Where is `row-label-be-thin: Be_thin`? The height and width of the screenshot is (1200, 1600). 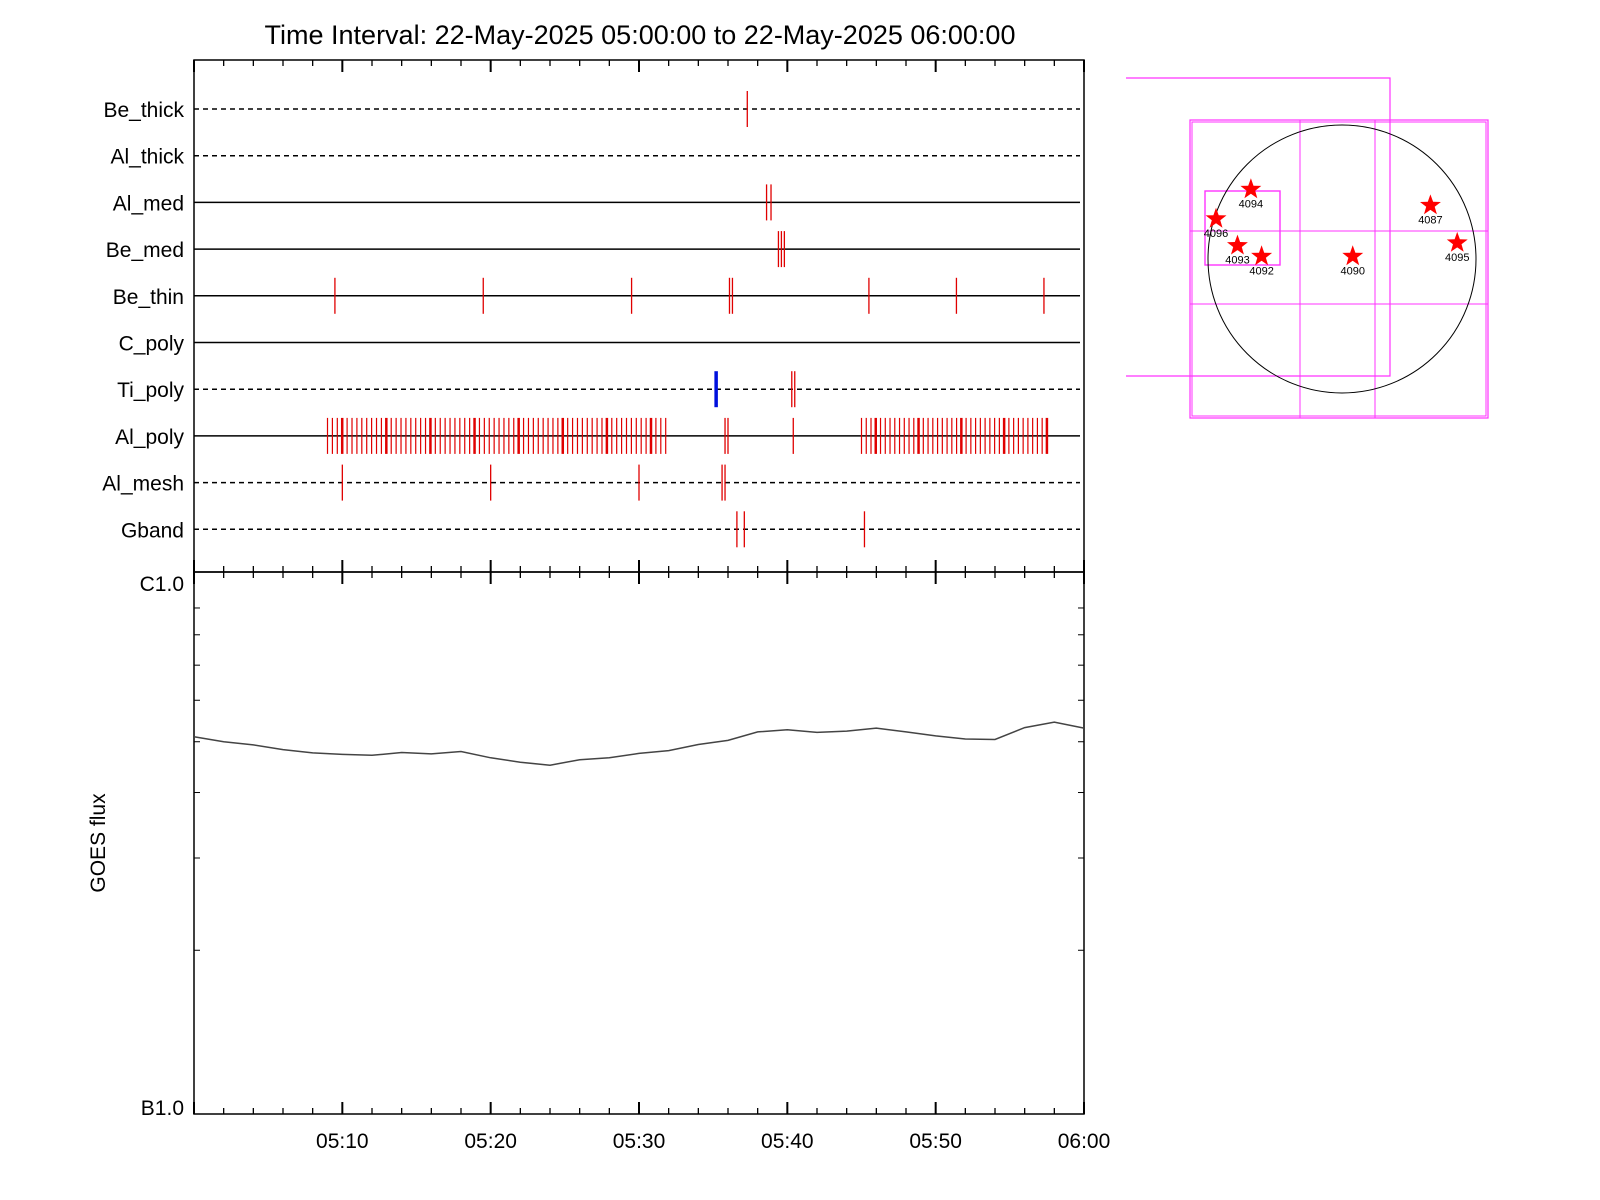 row-label-be-thin: Be_thin is located at coordinates (148, 297).